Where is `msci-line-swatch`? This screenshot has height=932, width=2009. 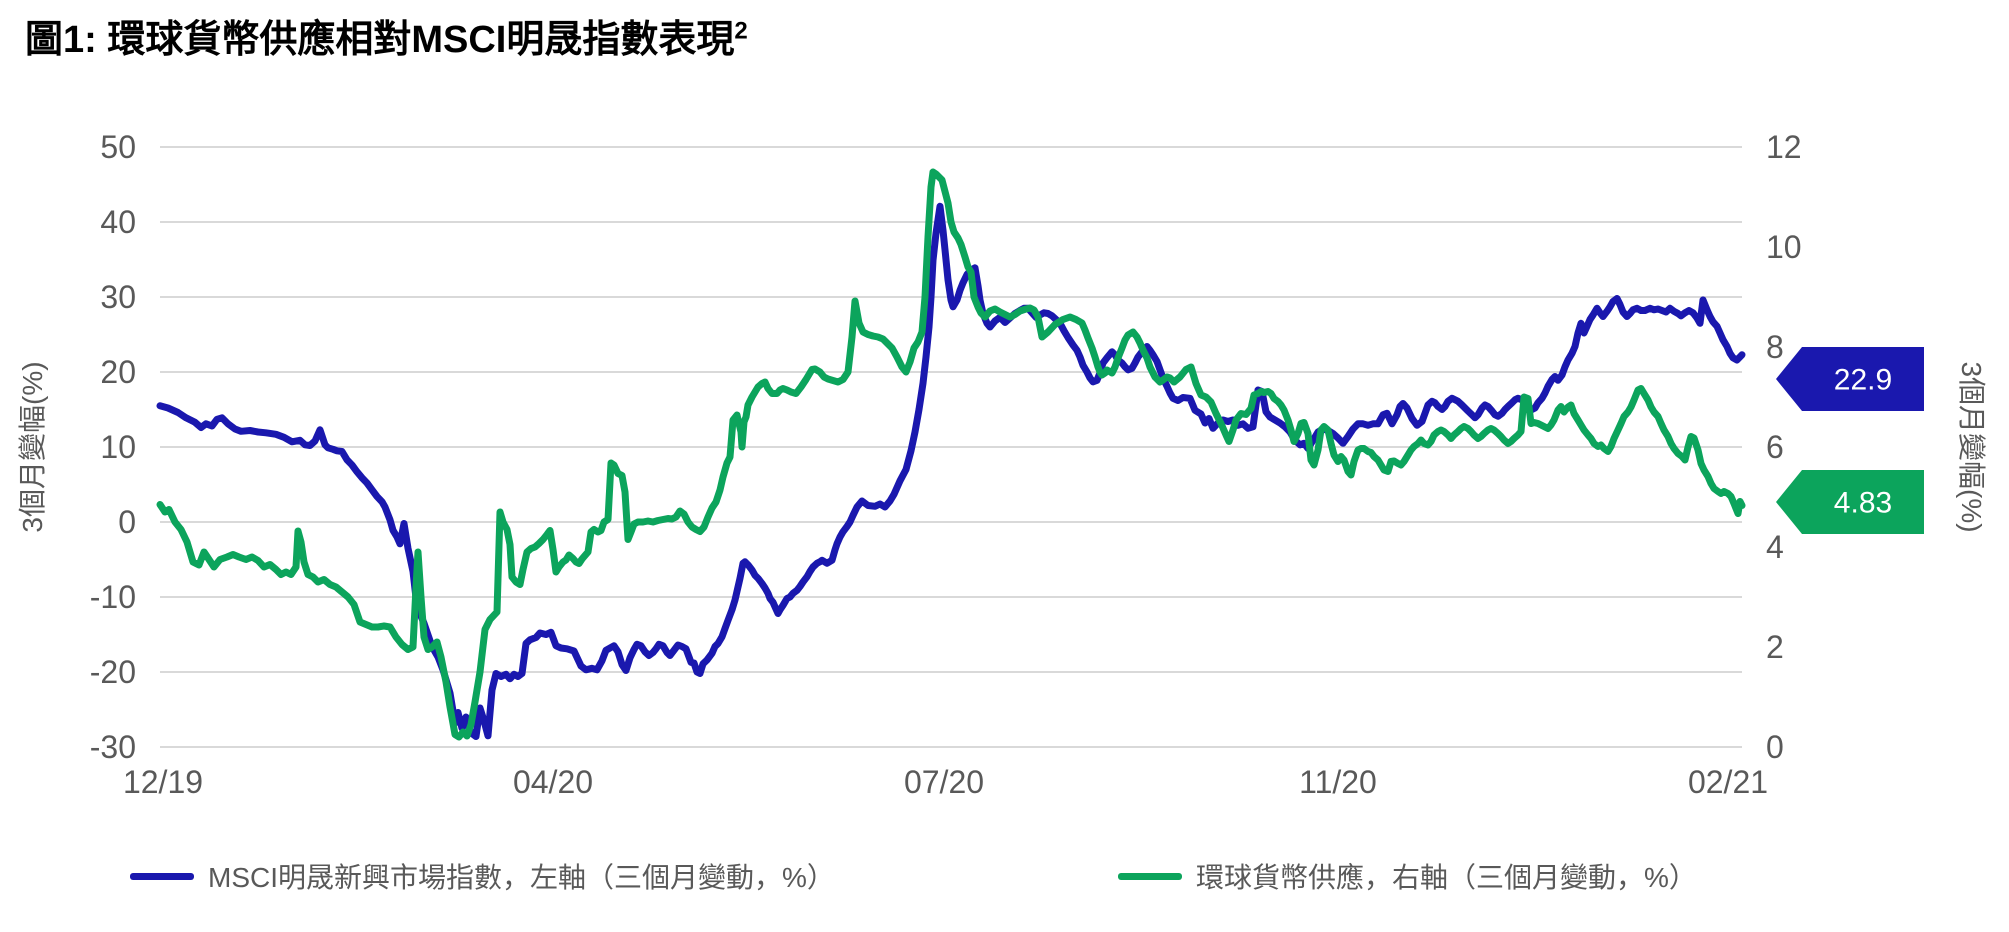 msci-line-swatch is located at coordinates (162, 876).